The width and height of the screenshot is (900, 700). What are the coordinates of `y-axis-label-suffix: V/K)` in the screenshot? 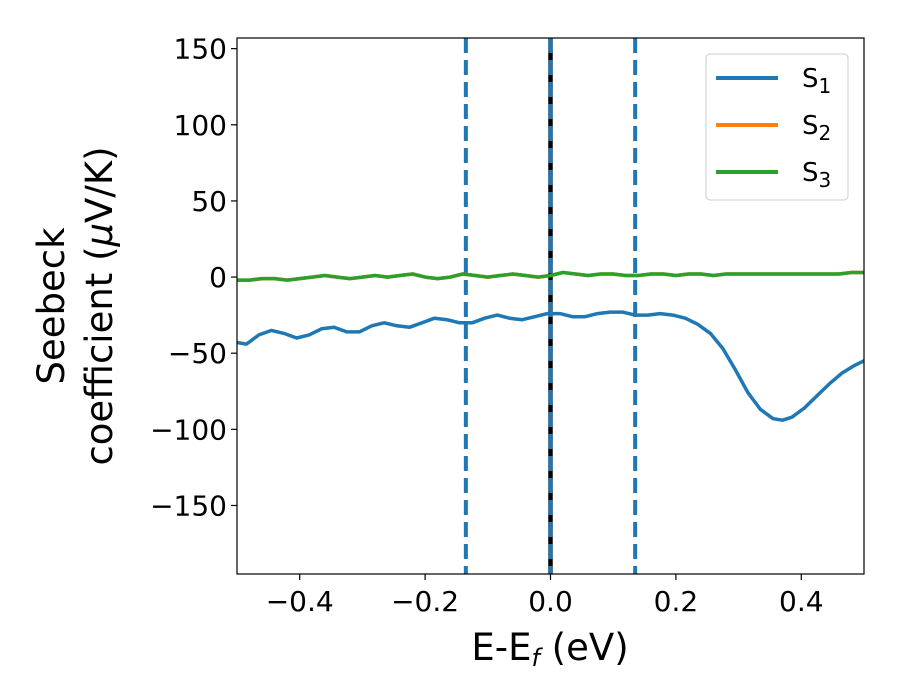 It's located at (99, 184).